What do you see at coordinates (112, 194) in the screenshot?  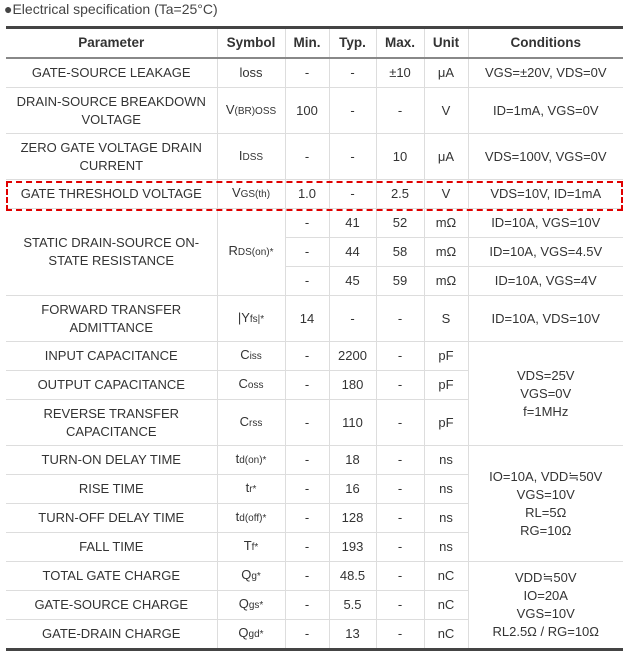 I see `cell-parameter: GATE THRESHOLD VOLTAGE` at bounding box center [112, 194].